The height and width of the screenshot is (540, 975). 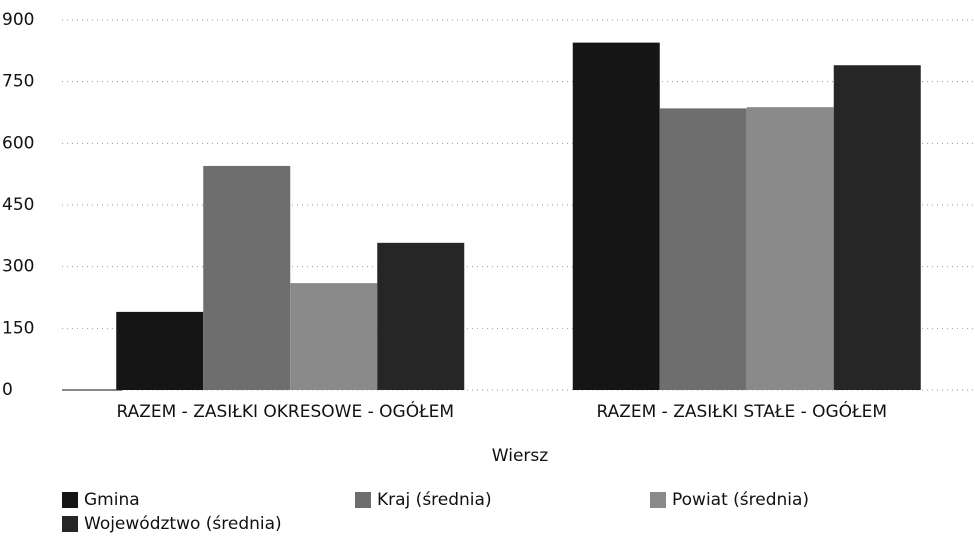 I want to click on y-tick-label: 900, so click(x=18, y=20).